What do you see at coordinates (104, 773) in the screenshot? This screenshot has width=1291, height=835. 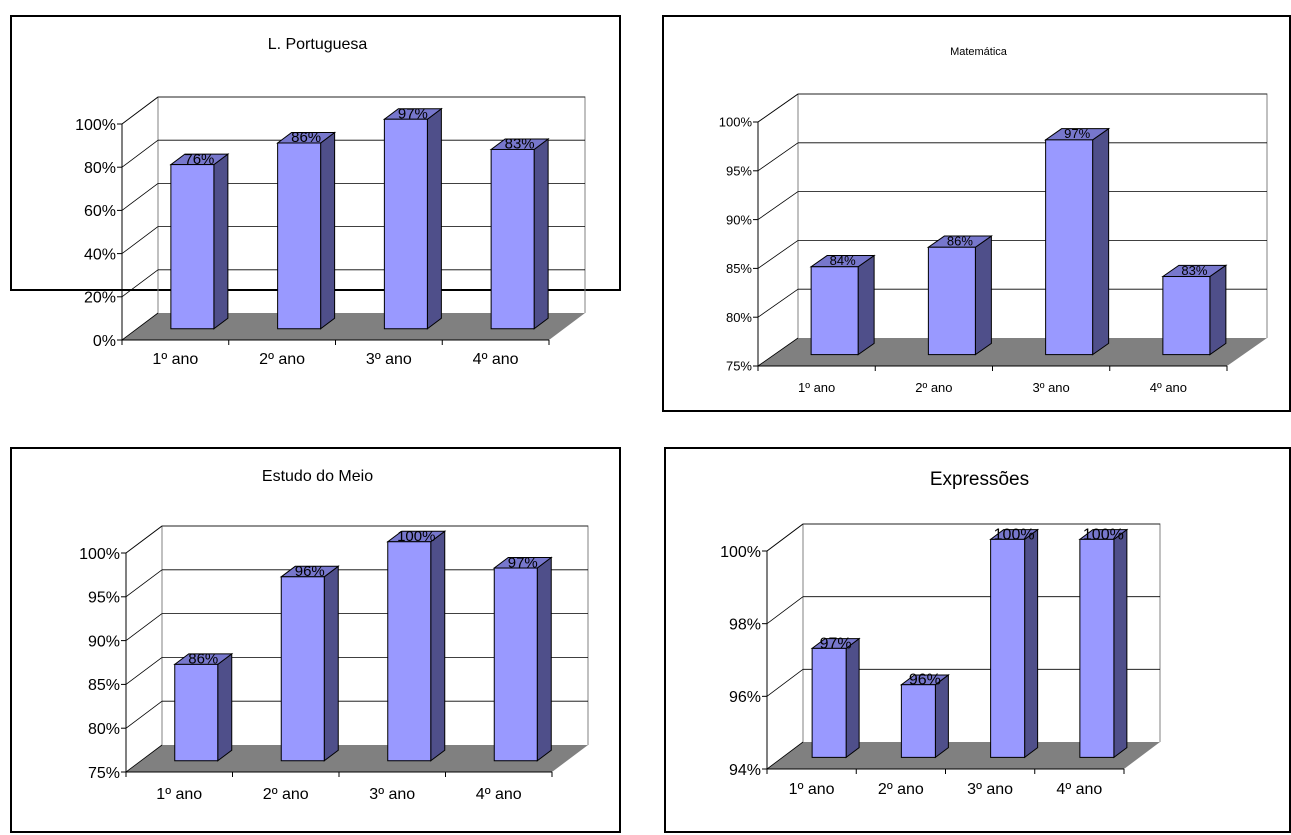 I see `y-tick-label: 75%` at bounding box center [104, 773].